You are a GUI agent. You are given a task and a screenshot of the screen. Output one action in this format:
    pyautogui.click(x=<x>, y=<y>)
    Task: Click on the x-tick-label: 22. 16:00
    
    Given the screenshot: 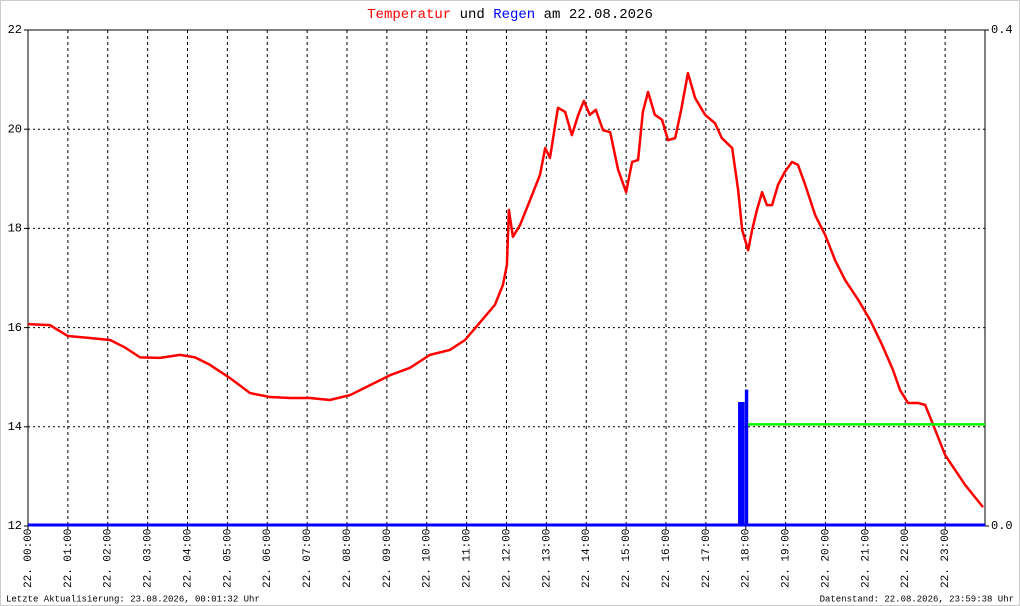 What is the action you would take?
    pyautogui.click(x=667, y=558)
    